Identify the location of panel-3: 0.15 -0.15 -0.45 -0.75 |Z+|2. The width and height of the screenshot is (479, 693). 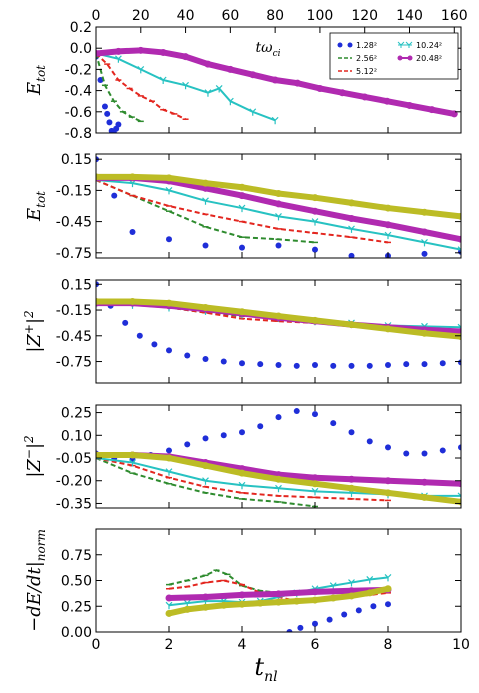
(242, 330).